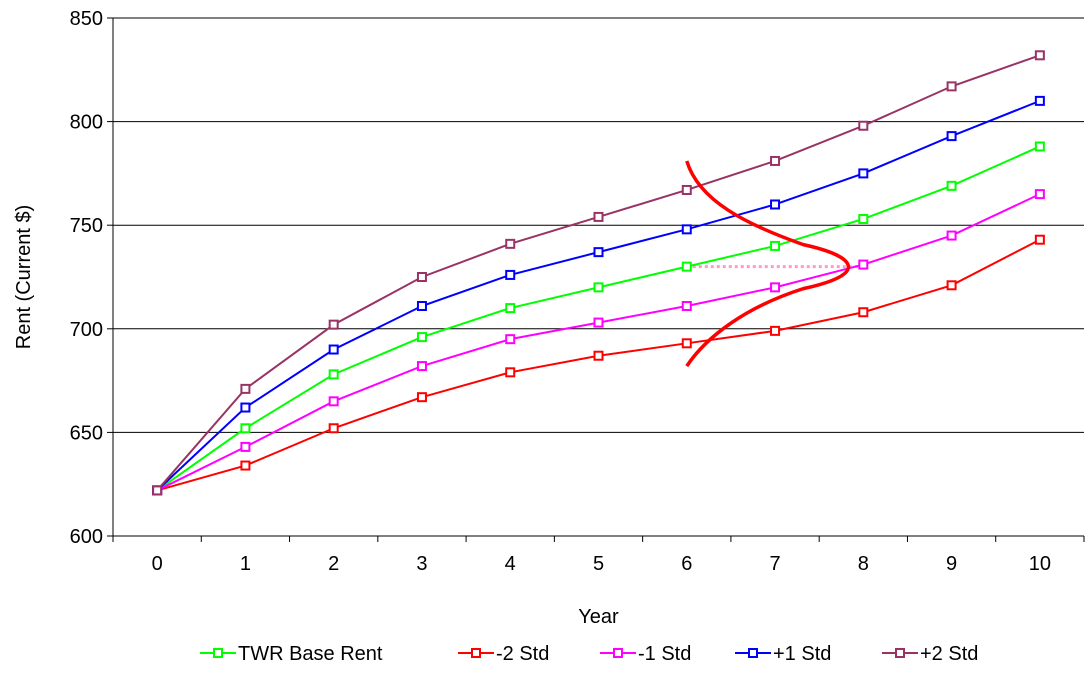 This screenshot has height=677, width=1086. Describe the element at coordinates (86, 433) in the screenshot. I see `y-tick-label: 650` at that location.